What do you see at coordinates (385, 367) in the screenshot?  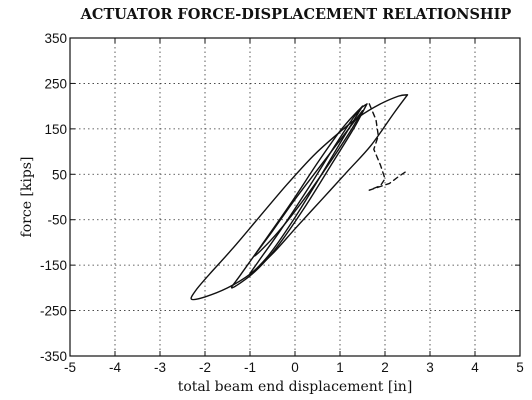 I see `x-tick-label: 2` at bounding box center [385, 367].